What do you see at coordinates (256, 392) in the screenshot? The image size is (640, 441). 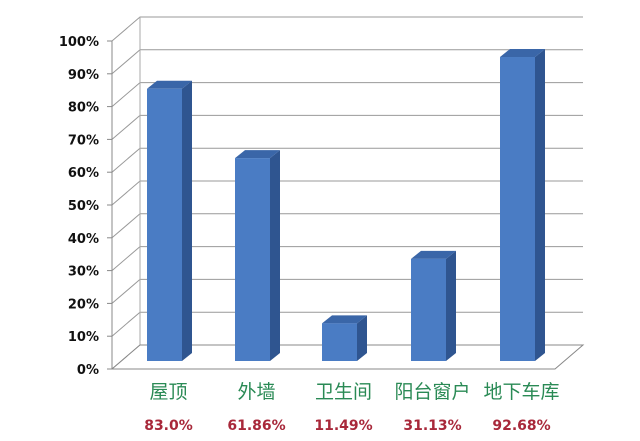 I see `category-label: 外墙` at bounding box center [256, 392].